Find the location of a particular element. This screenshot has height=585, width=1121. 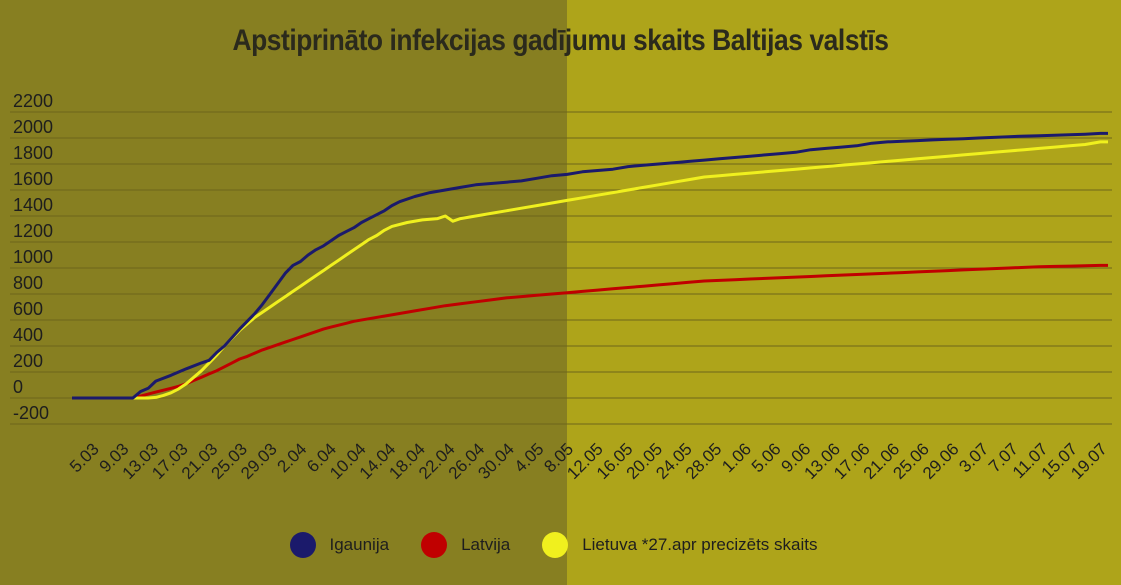

legend-label-lietuva: Lietuva *27.apr precizēts skaits is located at coordinates (700, 544).